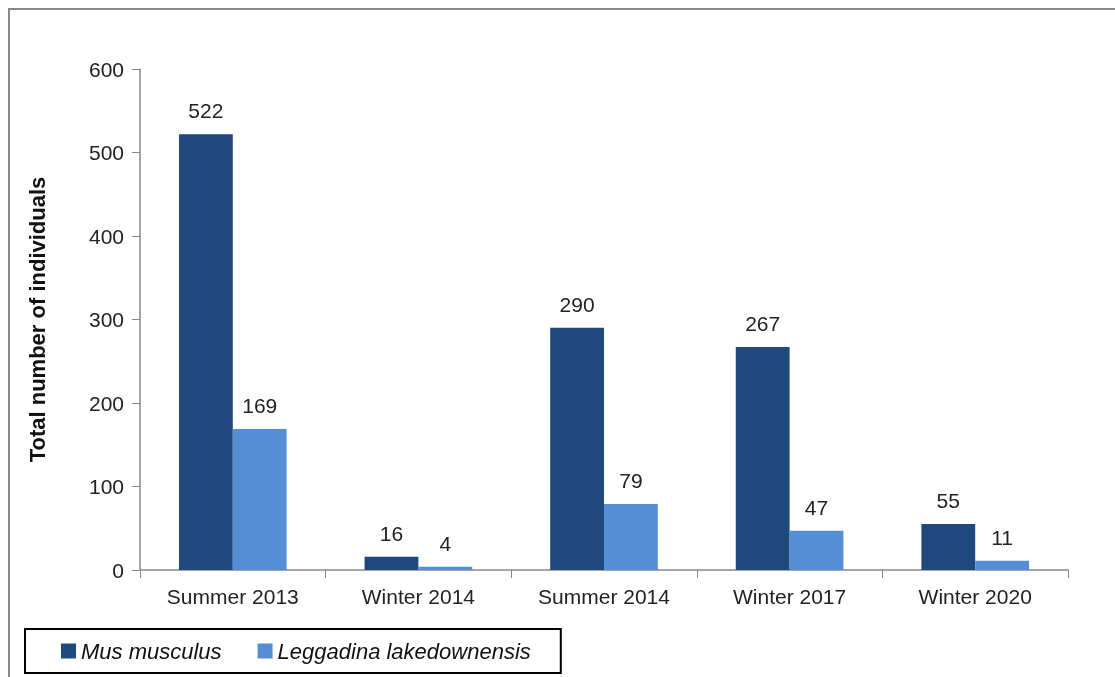 The image size is (1115, 677). I want to click on data-label: 55, so click(948, 501).